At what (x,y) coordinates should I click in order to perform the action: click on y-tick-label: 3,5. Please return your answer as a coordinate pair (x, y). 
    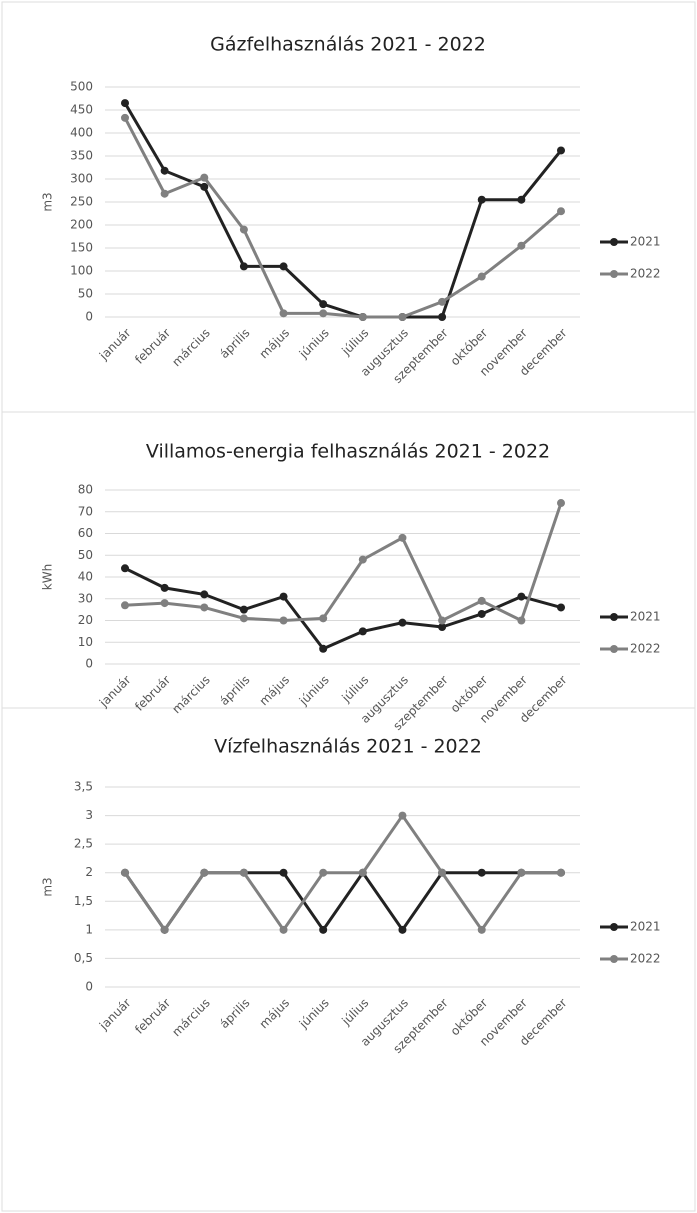
    Looking at the image, I should click on (83, 787).